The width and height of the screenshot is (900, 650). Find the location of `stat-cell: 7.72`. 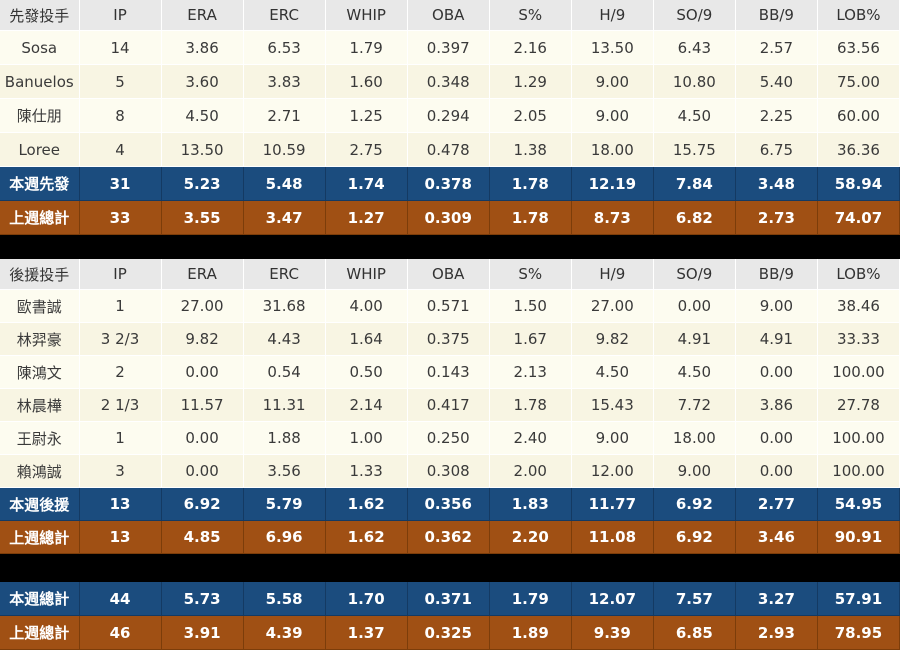

stat-cell: 7.72 is located at coordinates (694, 405).